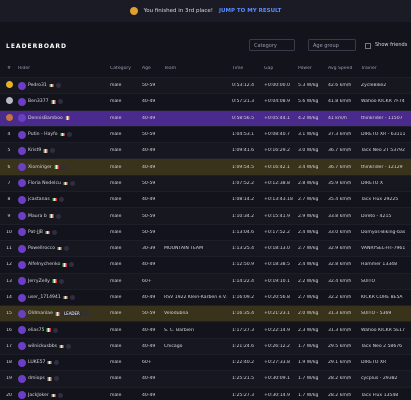 This screenshot has height=400, width=411. Describe the element at coordinates (37, 363) in the screenshot. I see `rider-name: LUKE57` at that location.